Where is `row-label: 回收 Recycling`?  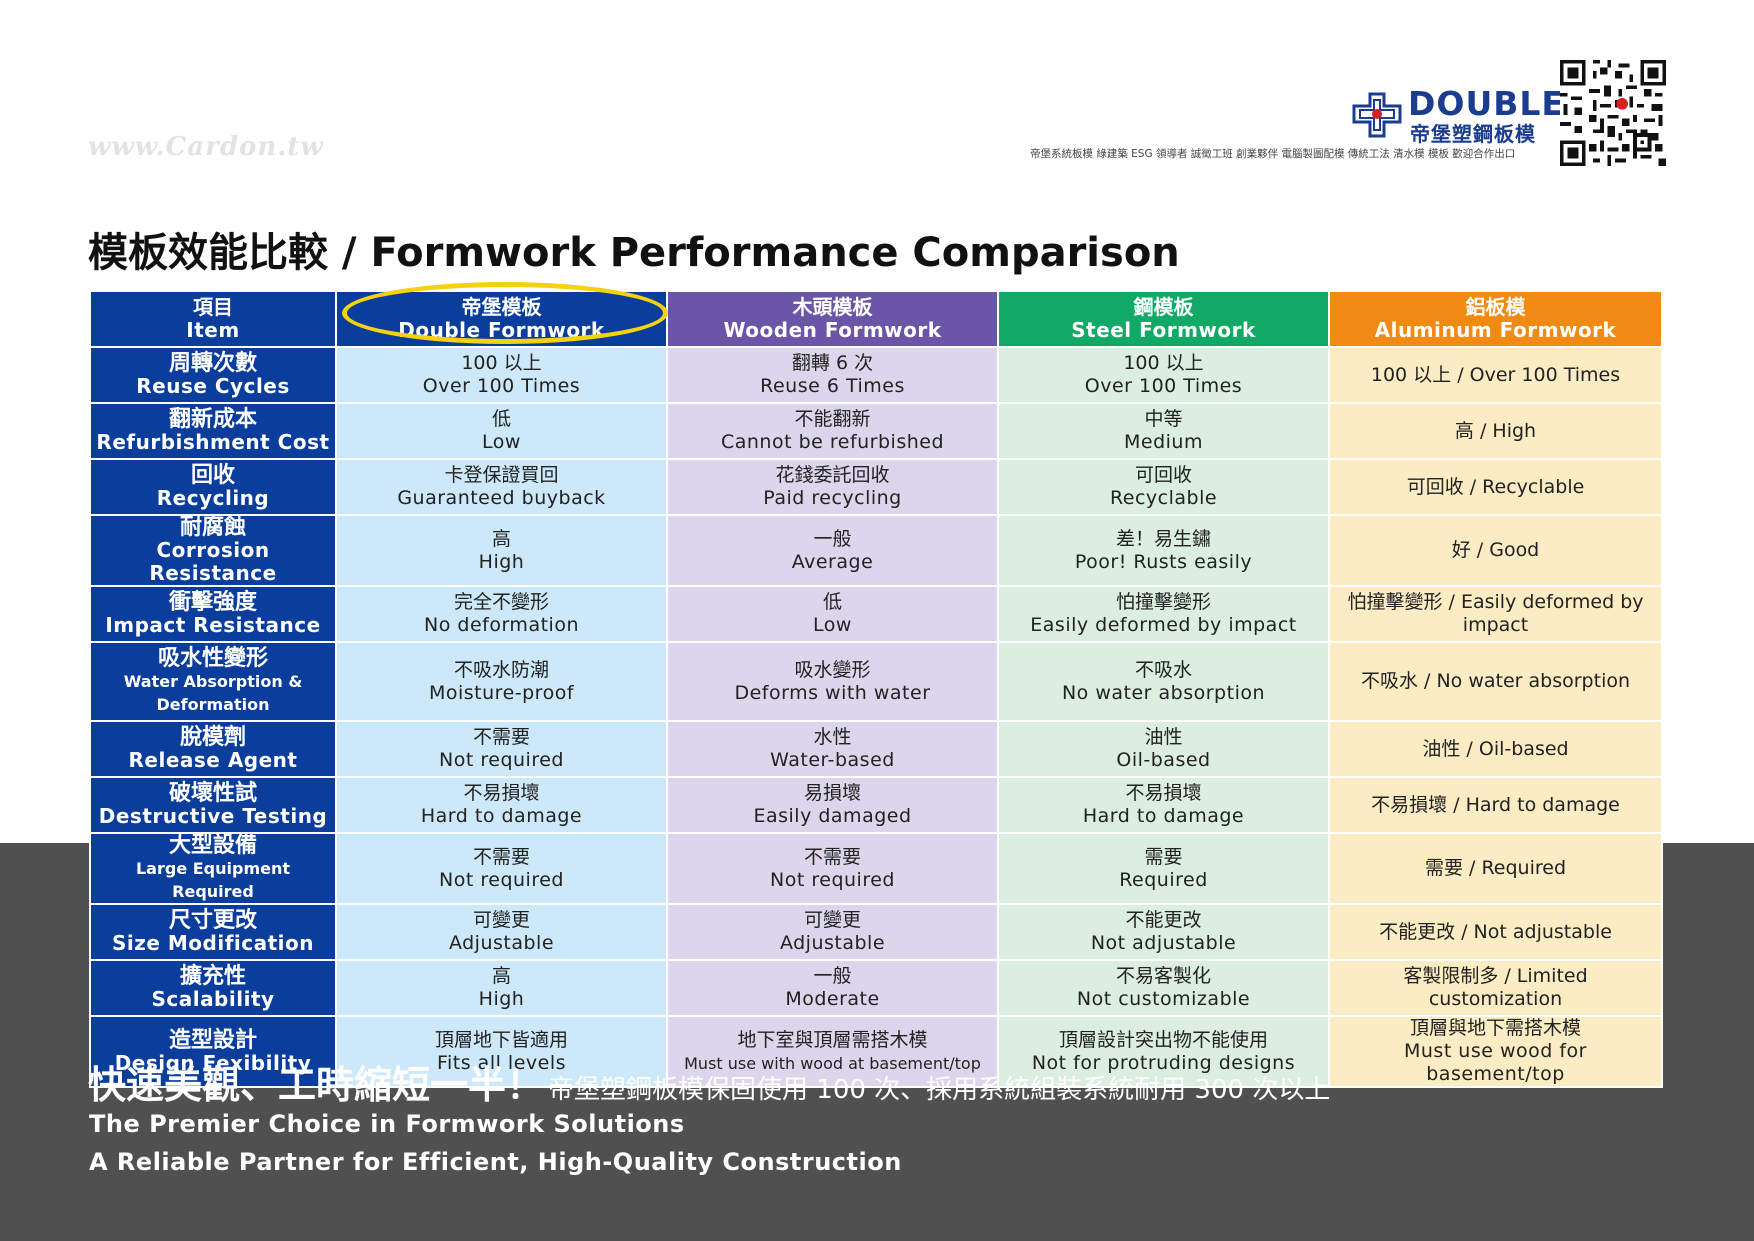 row-label: 回收 Recycling is located at coordinates (213, 487).